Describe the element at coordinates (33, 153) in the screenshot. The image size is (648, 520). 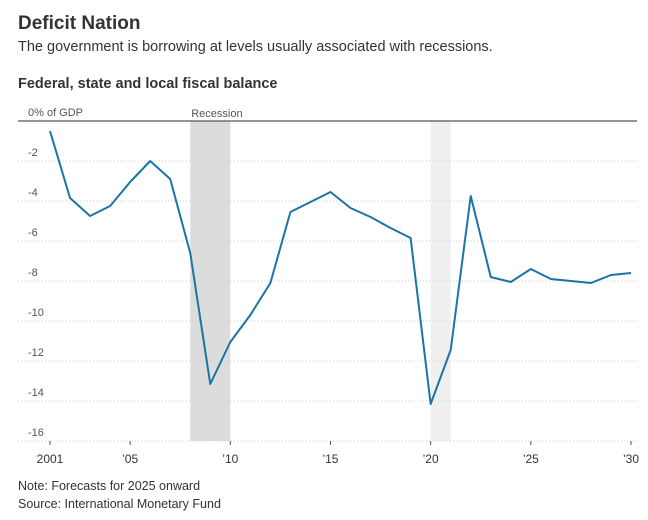
I see `y-tick-label: -2` at that location.